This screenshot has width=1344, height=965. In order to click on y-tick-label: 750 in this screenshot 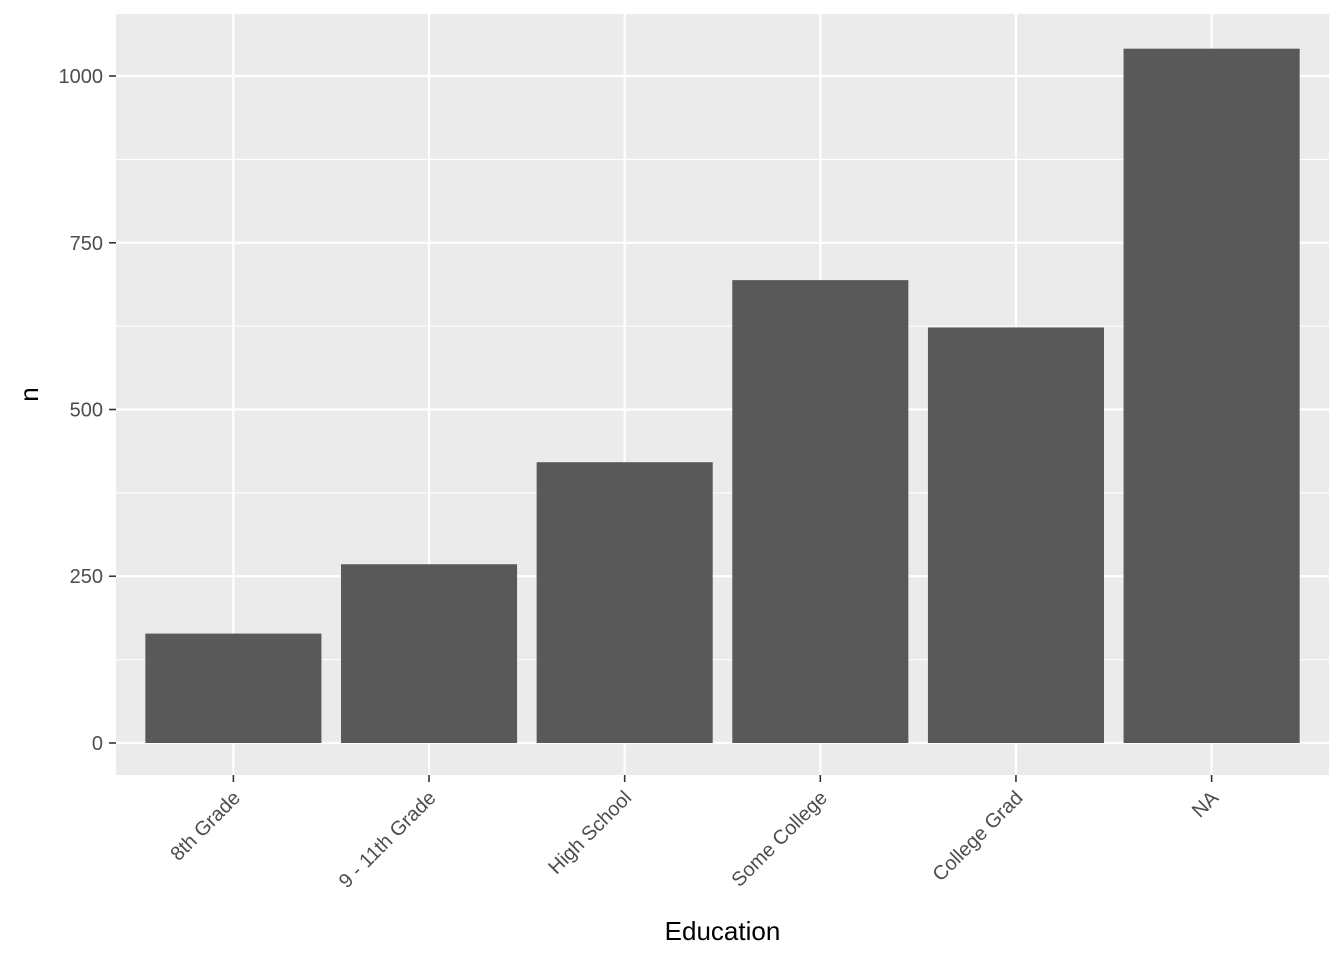, I will do `click(86, 244)`.